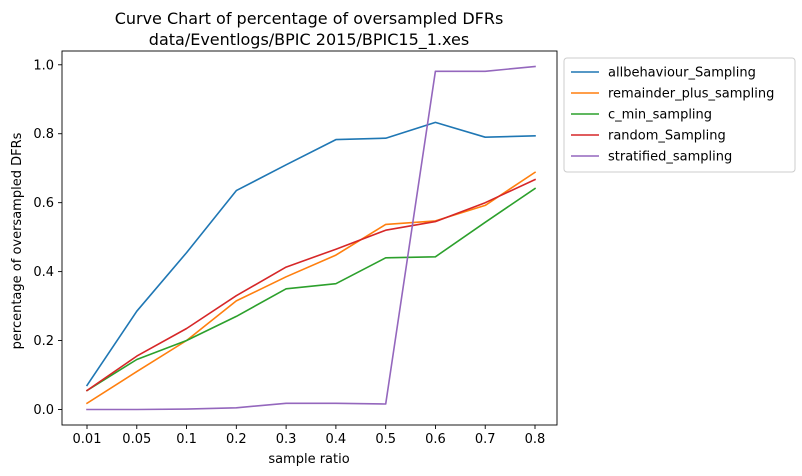 The height and width of the screenshot is (476, 802). Describe the element at coordinates (485, 439) in the screenshot. I see `x-tick-label: 0.7` at that location.